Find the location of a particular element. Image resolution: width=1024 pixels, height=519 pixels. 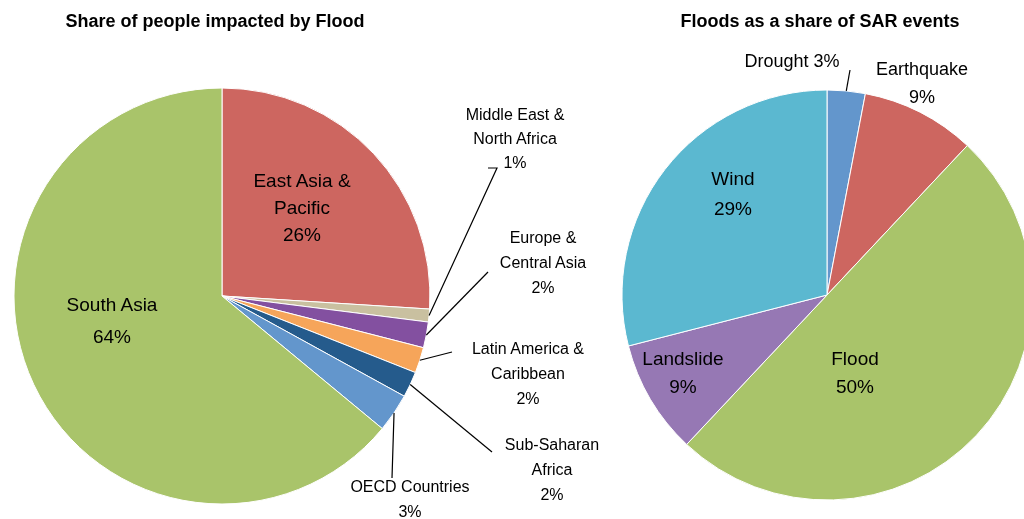

slice-label: Sub-Saharan Africa is located at coordinates (552, 457).